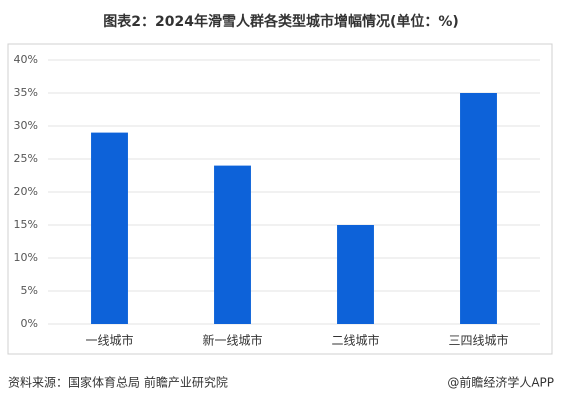  What do you see at coordinates (26, 92) in the screenshot?
I see `y-tick-label: 35%` at bounding box center [26, 92].